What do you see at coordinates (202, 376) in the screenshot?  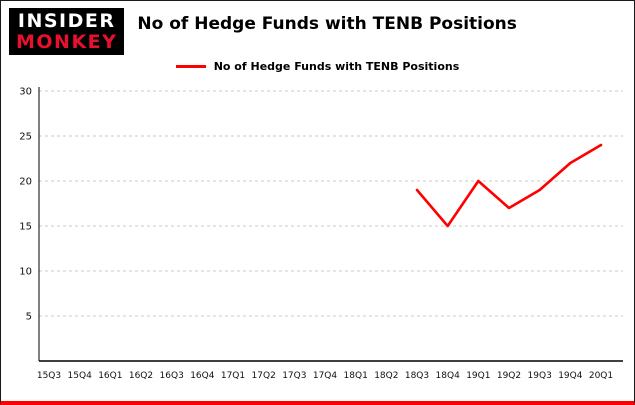 I see `x-tick-label: 16Q4` at bounding box center [202, 376].